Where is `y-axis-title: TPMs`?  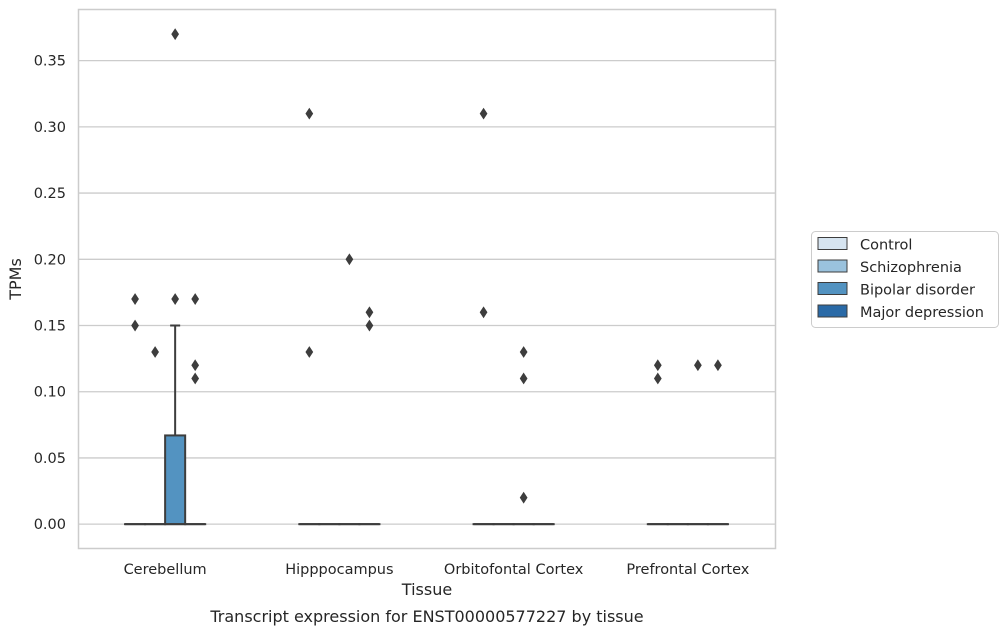
y-axis-title: TPMs is located at coordinates (15, 279).